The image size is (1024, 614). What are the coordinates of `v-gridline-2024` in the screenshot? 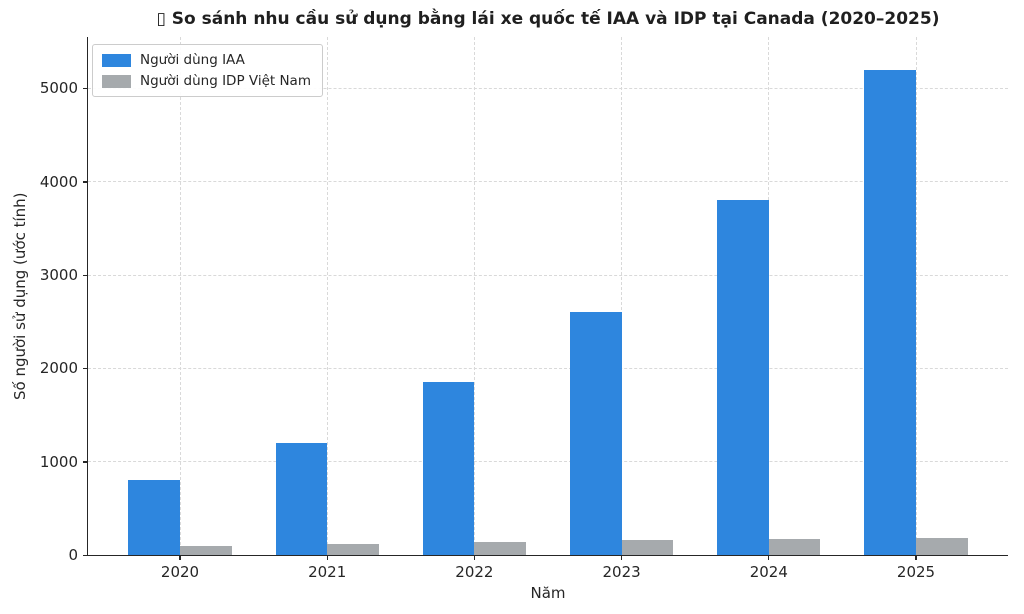 It's located at (769, 296).